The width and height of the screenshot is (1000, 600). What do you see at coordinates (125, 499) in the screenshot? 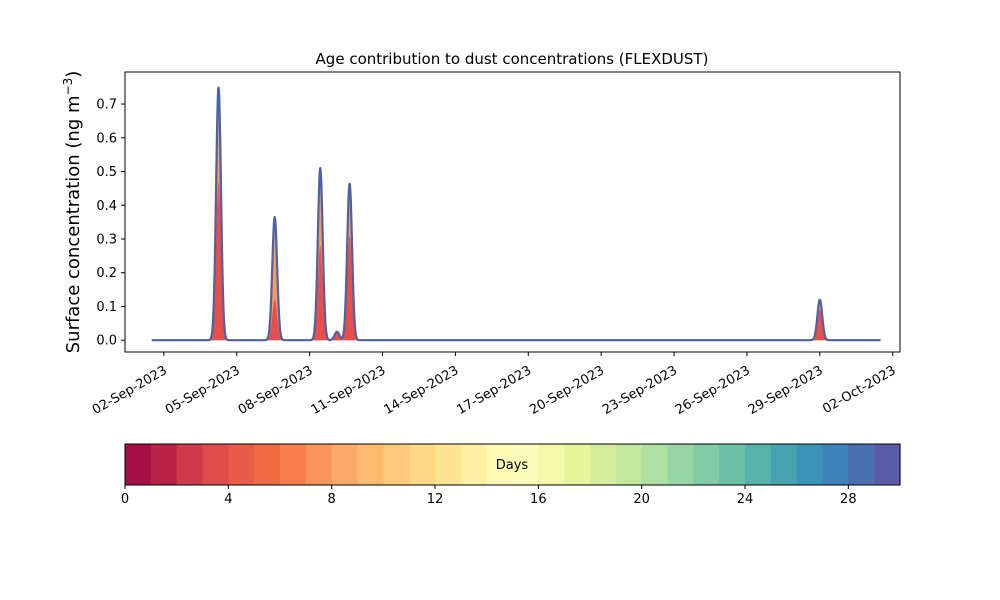
I see `colorbar-tick-label: 0` at bounding box center [125, 499].